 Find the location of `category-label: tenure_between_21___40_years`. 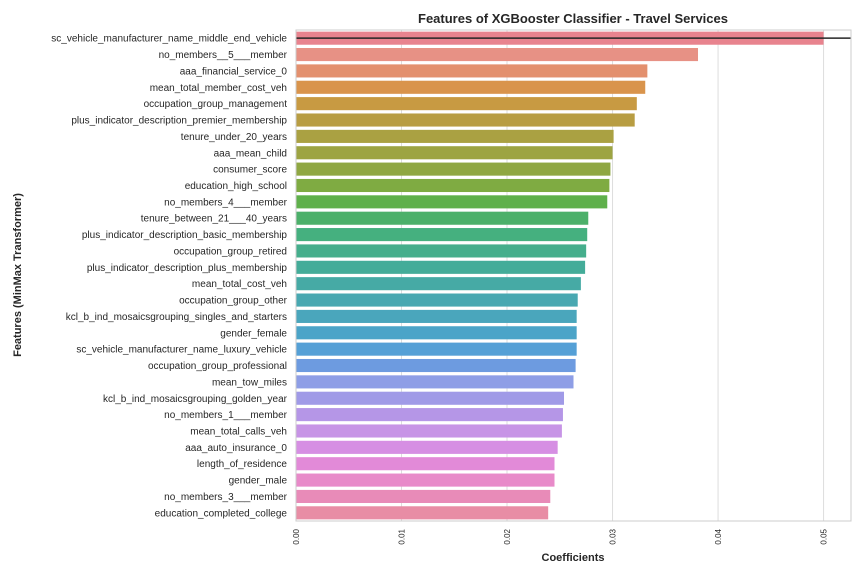

category-label: tenure_between_21___40_years is located at coordinates (214, 219).